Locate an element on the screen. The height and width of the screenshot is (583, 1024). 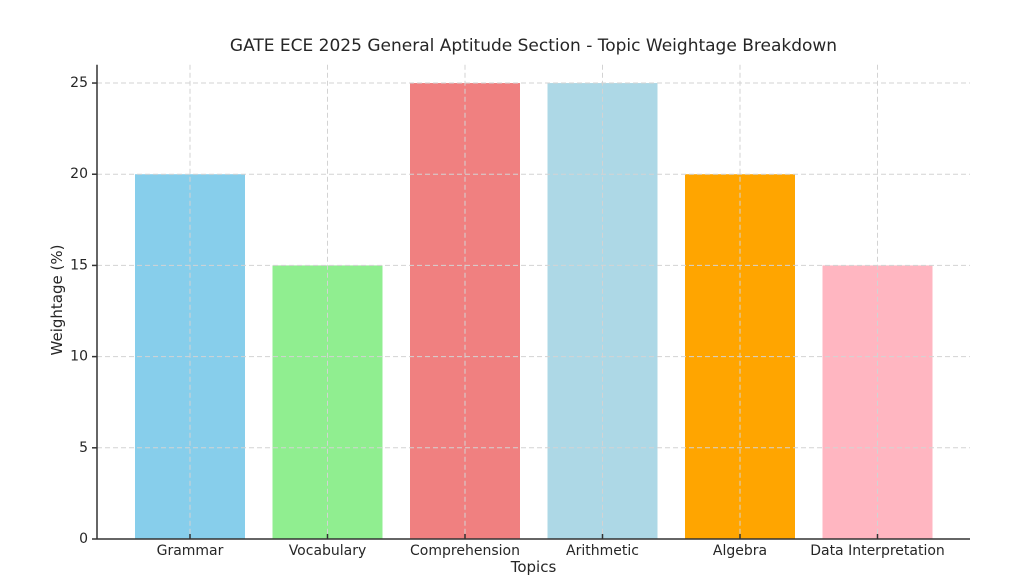
y-tick-label-25: 25 is located at coordinates (79, 83).